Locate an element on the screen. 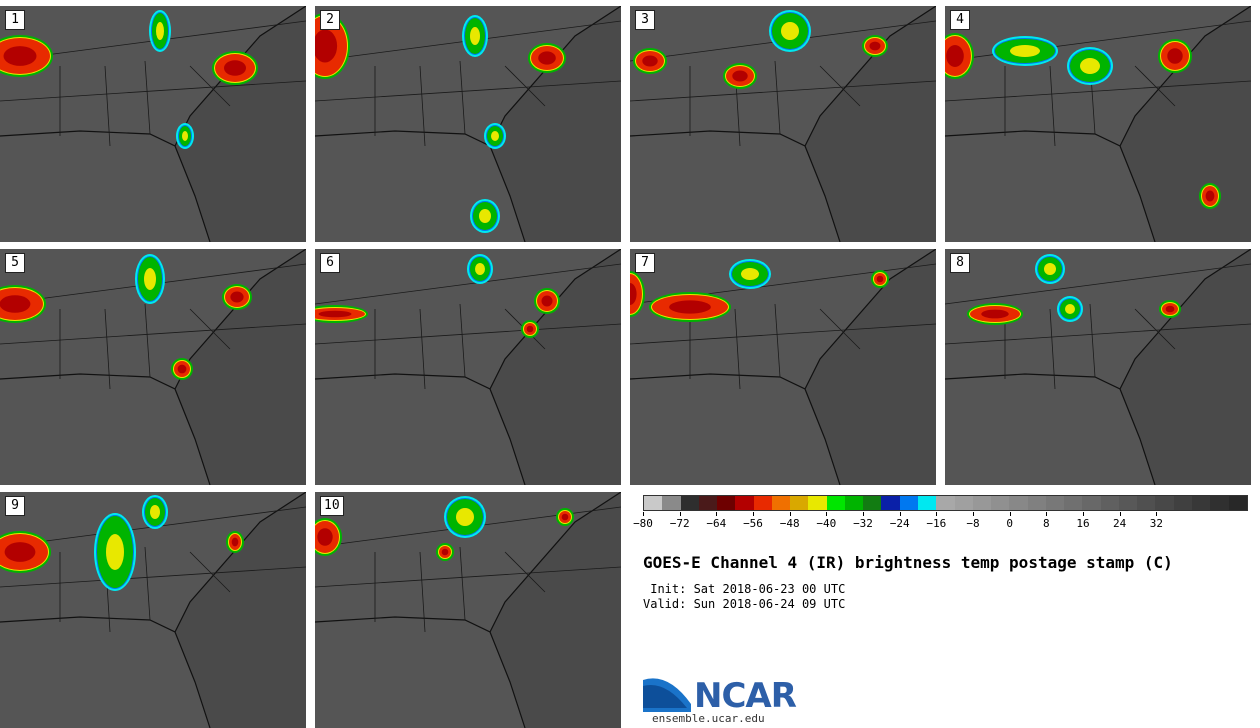 The height and width of the screenshot is (728, 1260). colorbar-tick-label: −80 is located at coordinates (643, 523).